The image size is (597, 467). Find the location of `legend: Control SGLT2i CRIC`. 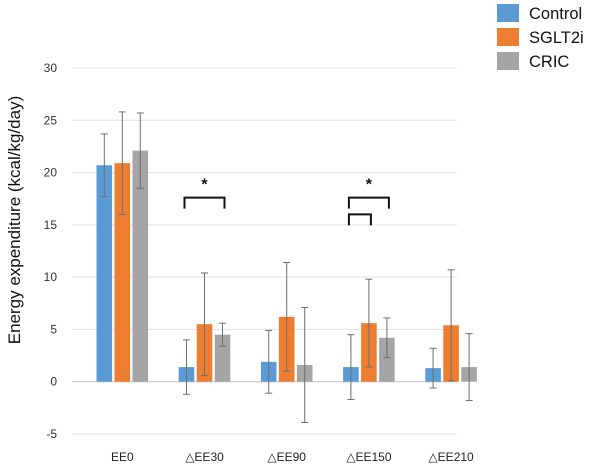

legend: Control SGLT2i CRIC is located at coordinates (540, 37).